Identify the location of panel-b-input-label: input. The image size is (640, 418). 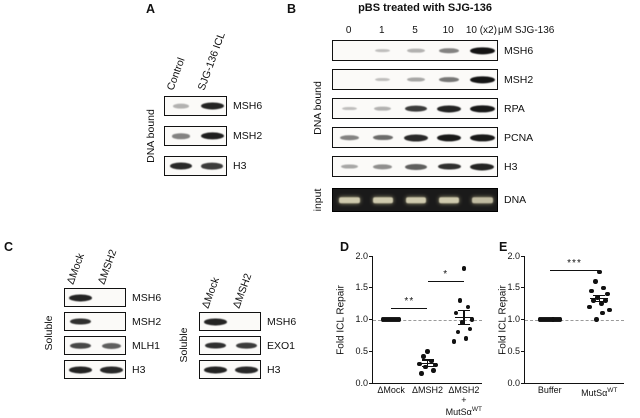
(318, 200).